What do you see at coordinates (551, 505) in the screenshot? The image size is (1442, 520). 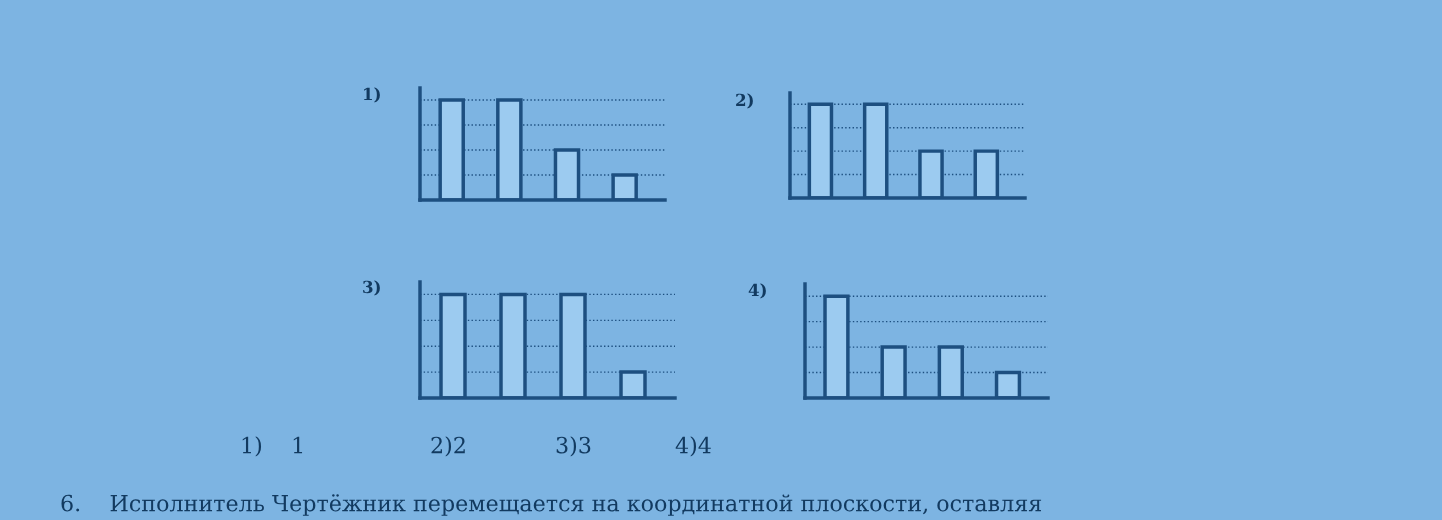 I see `text: 6. Исполнитель Чертёжник перемещается на координатной плоскости, оставляя` at bounding box center [551, 505].